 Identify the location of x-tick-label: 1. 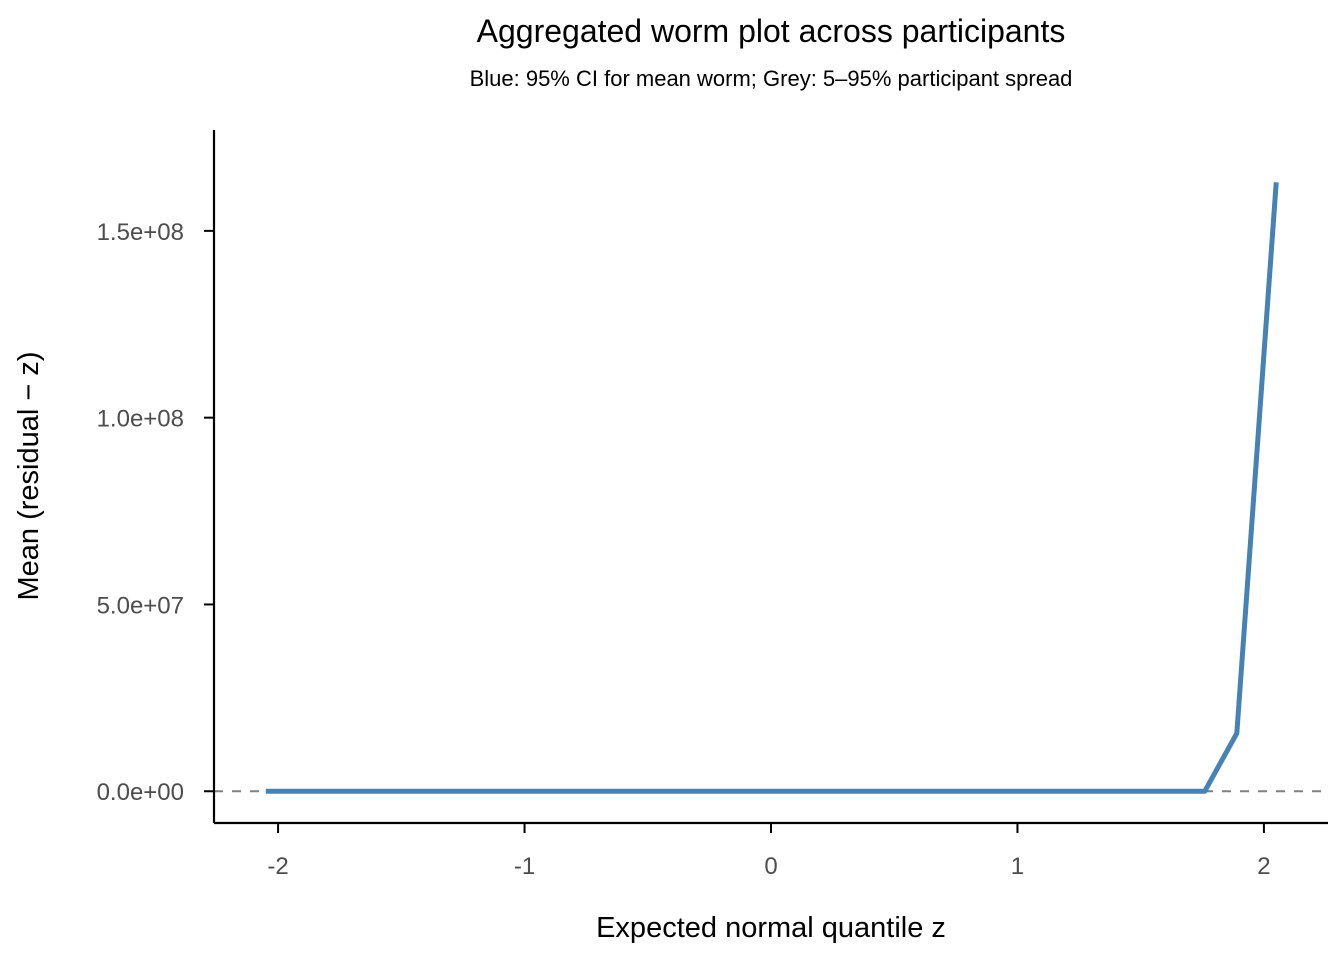
(1017, 866).